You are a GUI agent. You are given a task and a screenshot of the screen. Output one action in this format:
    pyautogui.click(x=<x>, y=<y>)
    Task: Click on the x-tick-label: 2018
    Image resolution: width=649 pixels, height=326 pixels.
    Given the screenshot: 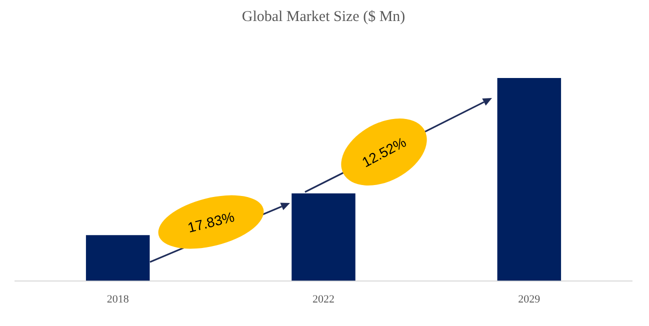 What is the action you would take?
    pyautogui.click(x=118, y=299)
    